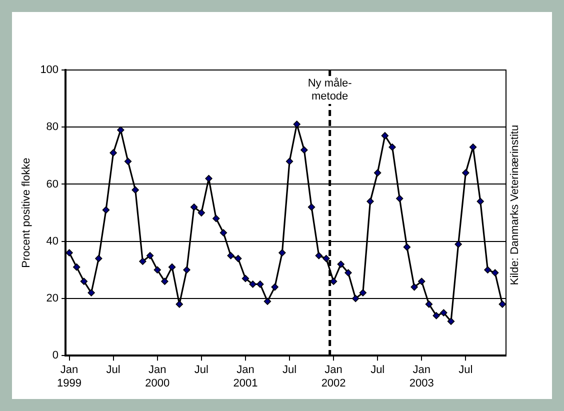 The image size is (564, 411). I want to click on text: Kilde: Danmarks Veterinærinstitu, so click(515, 205).